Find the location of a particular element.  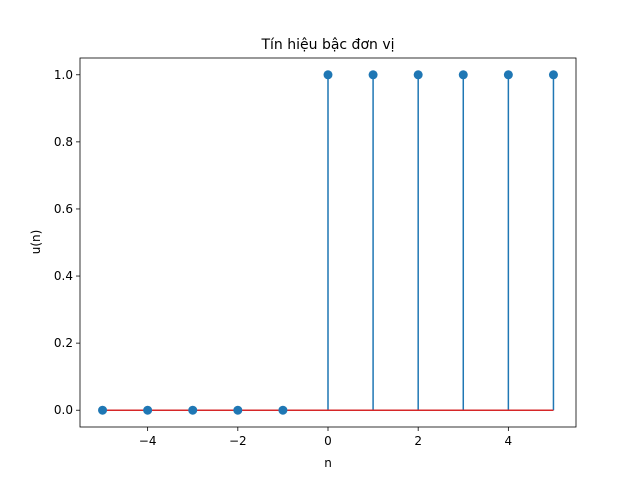

x-tick-label: −4 is located at coordinates (148, 441).